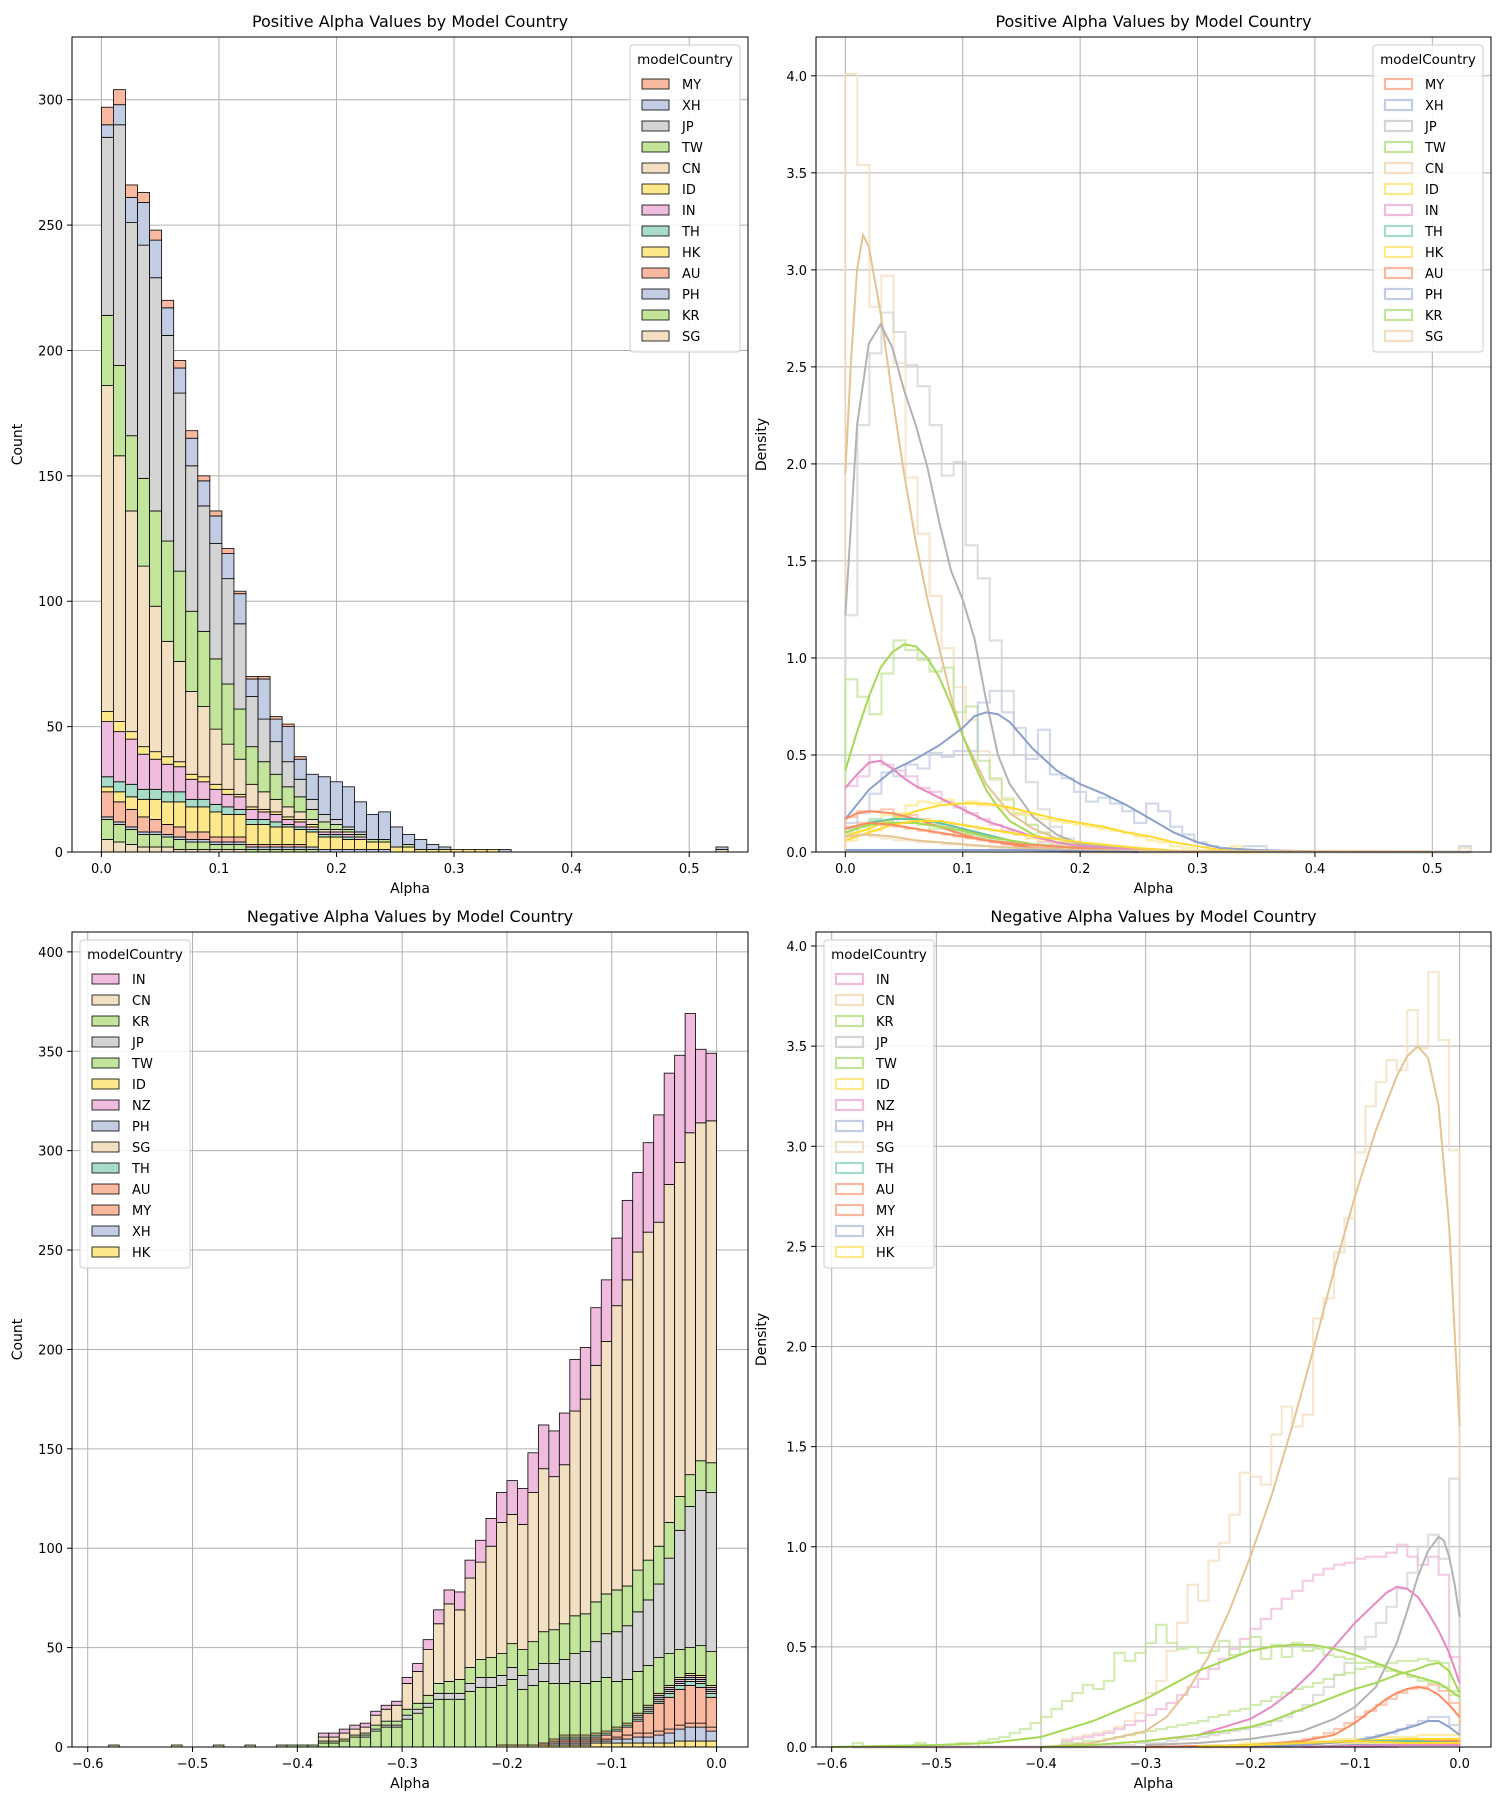 The image size is (1500, 1800). What do you see at coordinates (1434, 85) in the screenshot?
I see `legend-item-MY: MY` at bounding box center [1434, 85].